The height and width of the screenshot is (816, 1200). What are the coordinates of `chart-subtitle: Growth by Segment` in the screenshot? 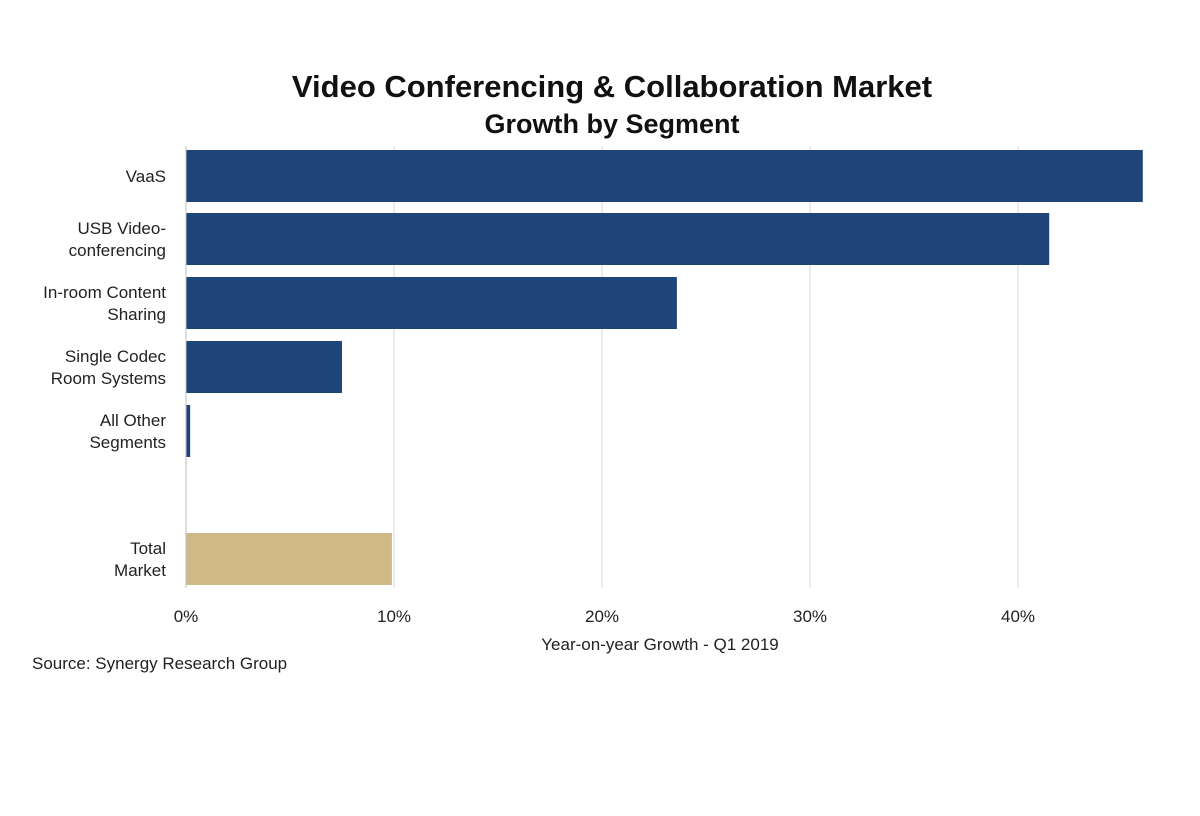 It's located at (611, 124).